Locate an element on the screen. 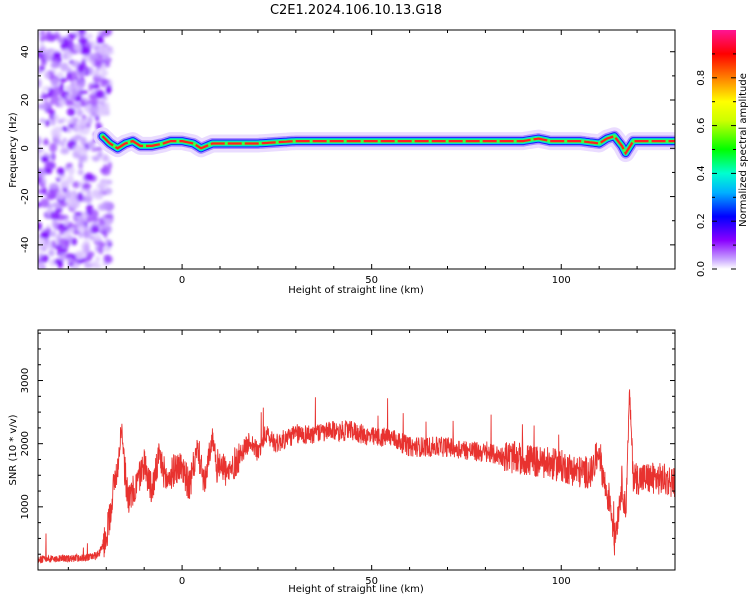 The height and width of the screenshot is (600, 750). colorbar-gradient is located at coordinates (724, 149).